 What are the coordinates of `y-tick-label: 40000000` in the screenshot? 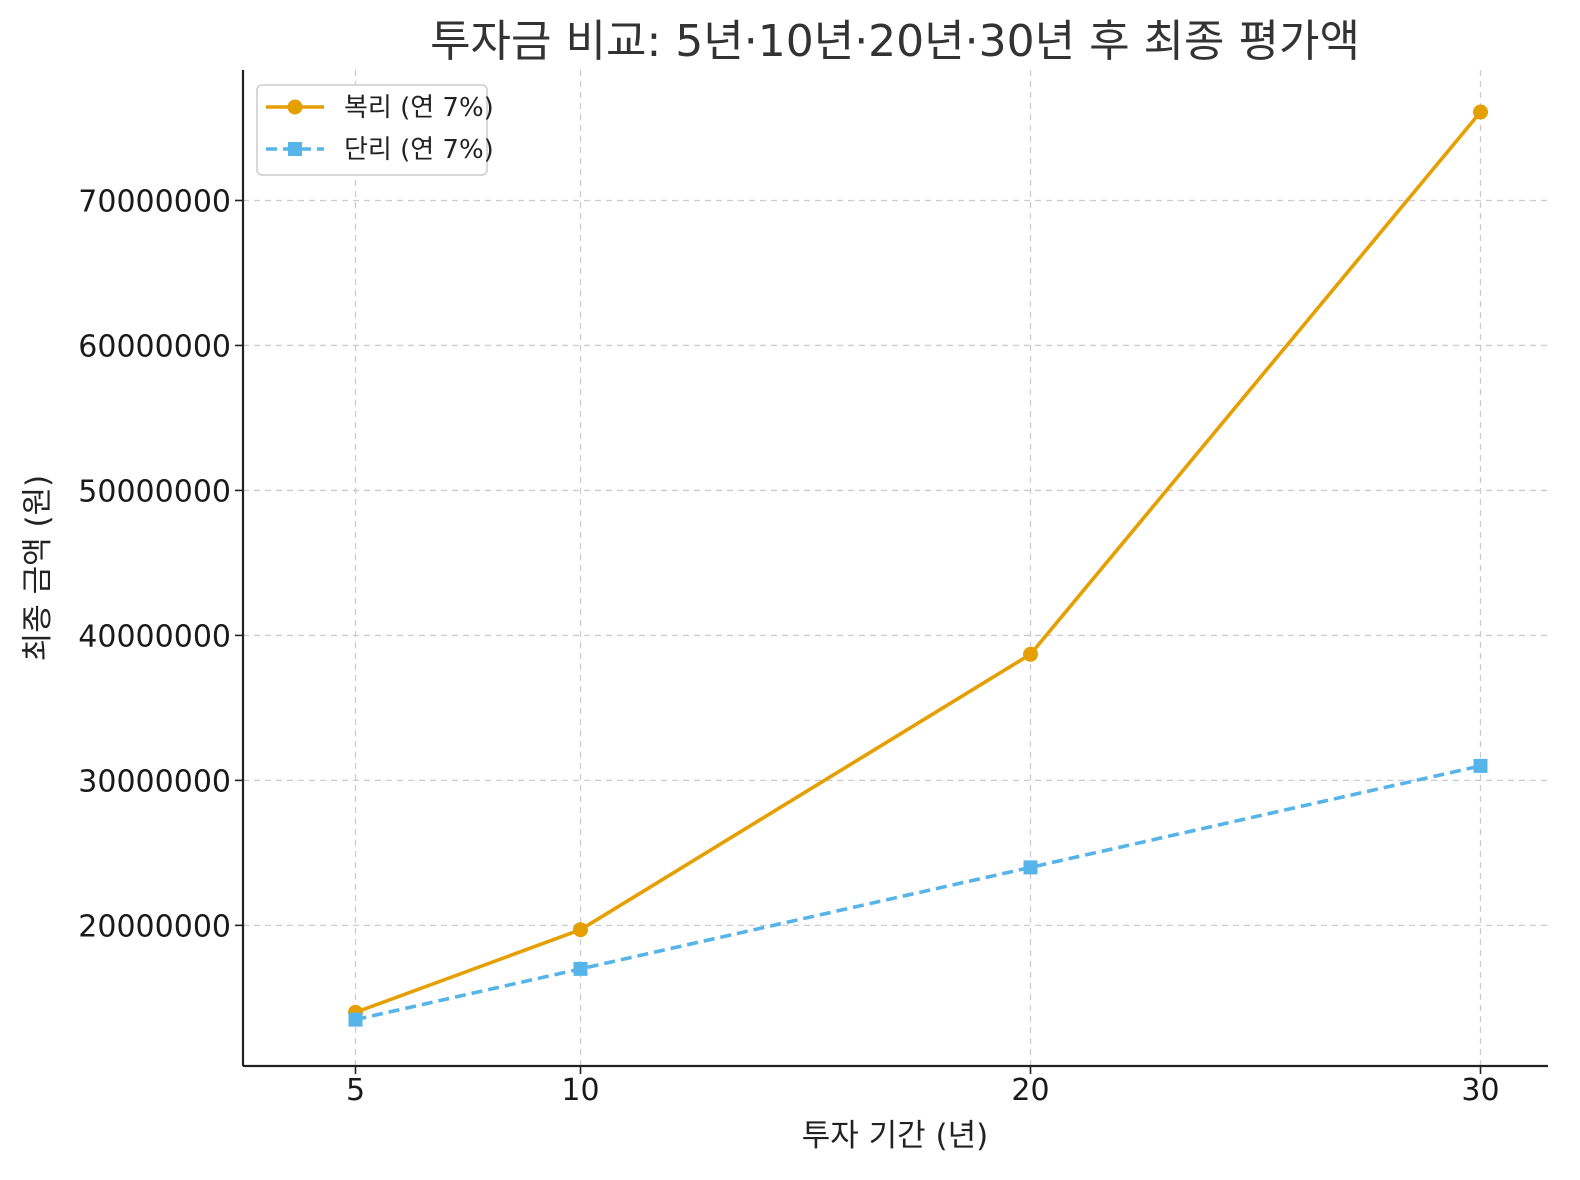 It's located at (154, 636).